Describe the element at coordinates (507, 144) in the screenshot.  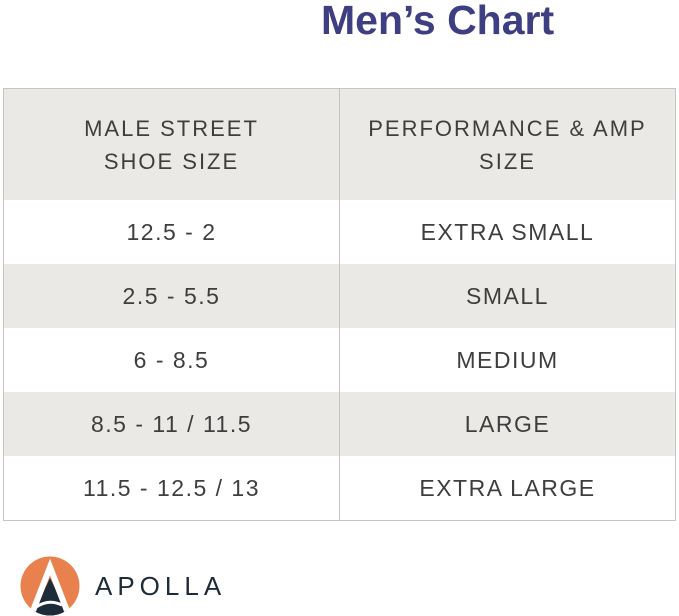
I see `column-header-amp-size: PERFORMANCE & AMP SIZE` at that location.